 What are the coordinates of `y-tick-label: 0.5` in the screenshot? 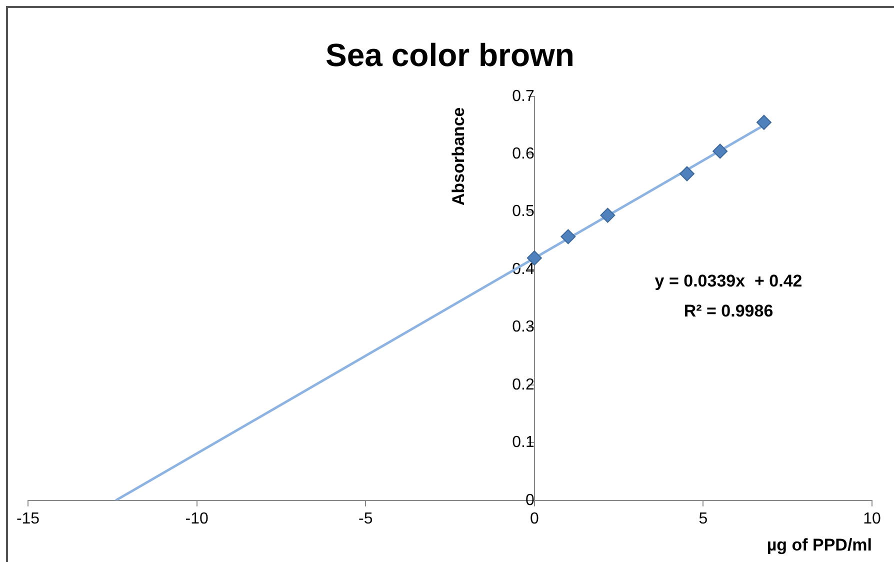 It's located at (523, 211).